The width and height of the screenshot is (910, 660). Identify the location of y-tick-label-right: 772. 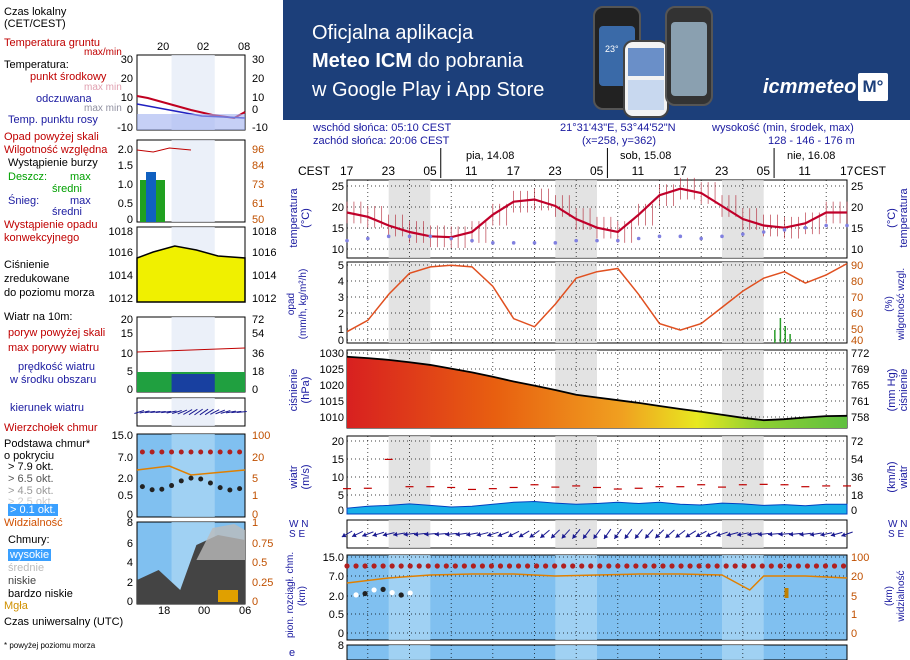
(860, 354).